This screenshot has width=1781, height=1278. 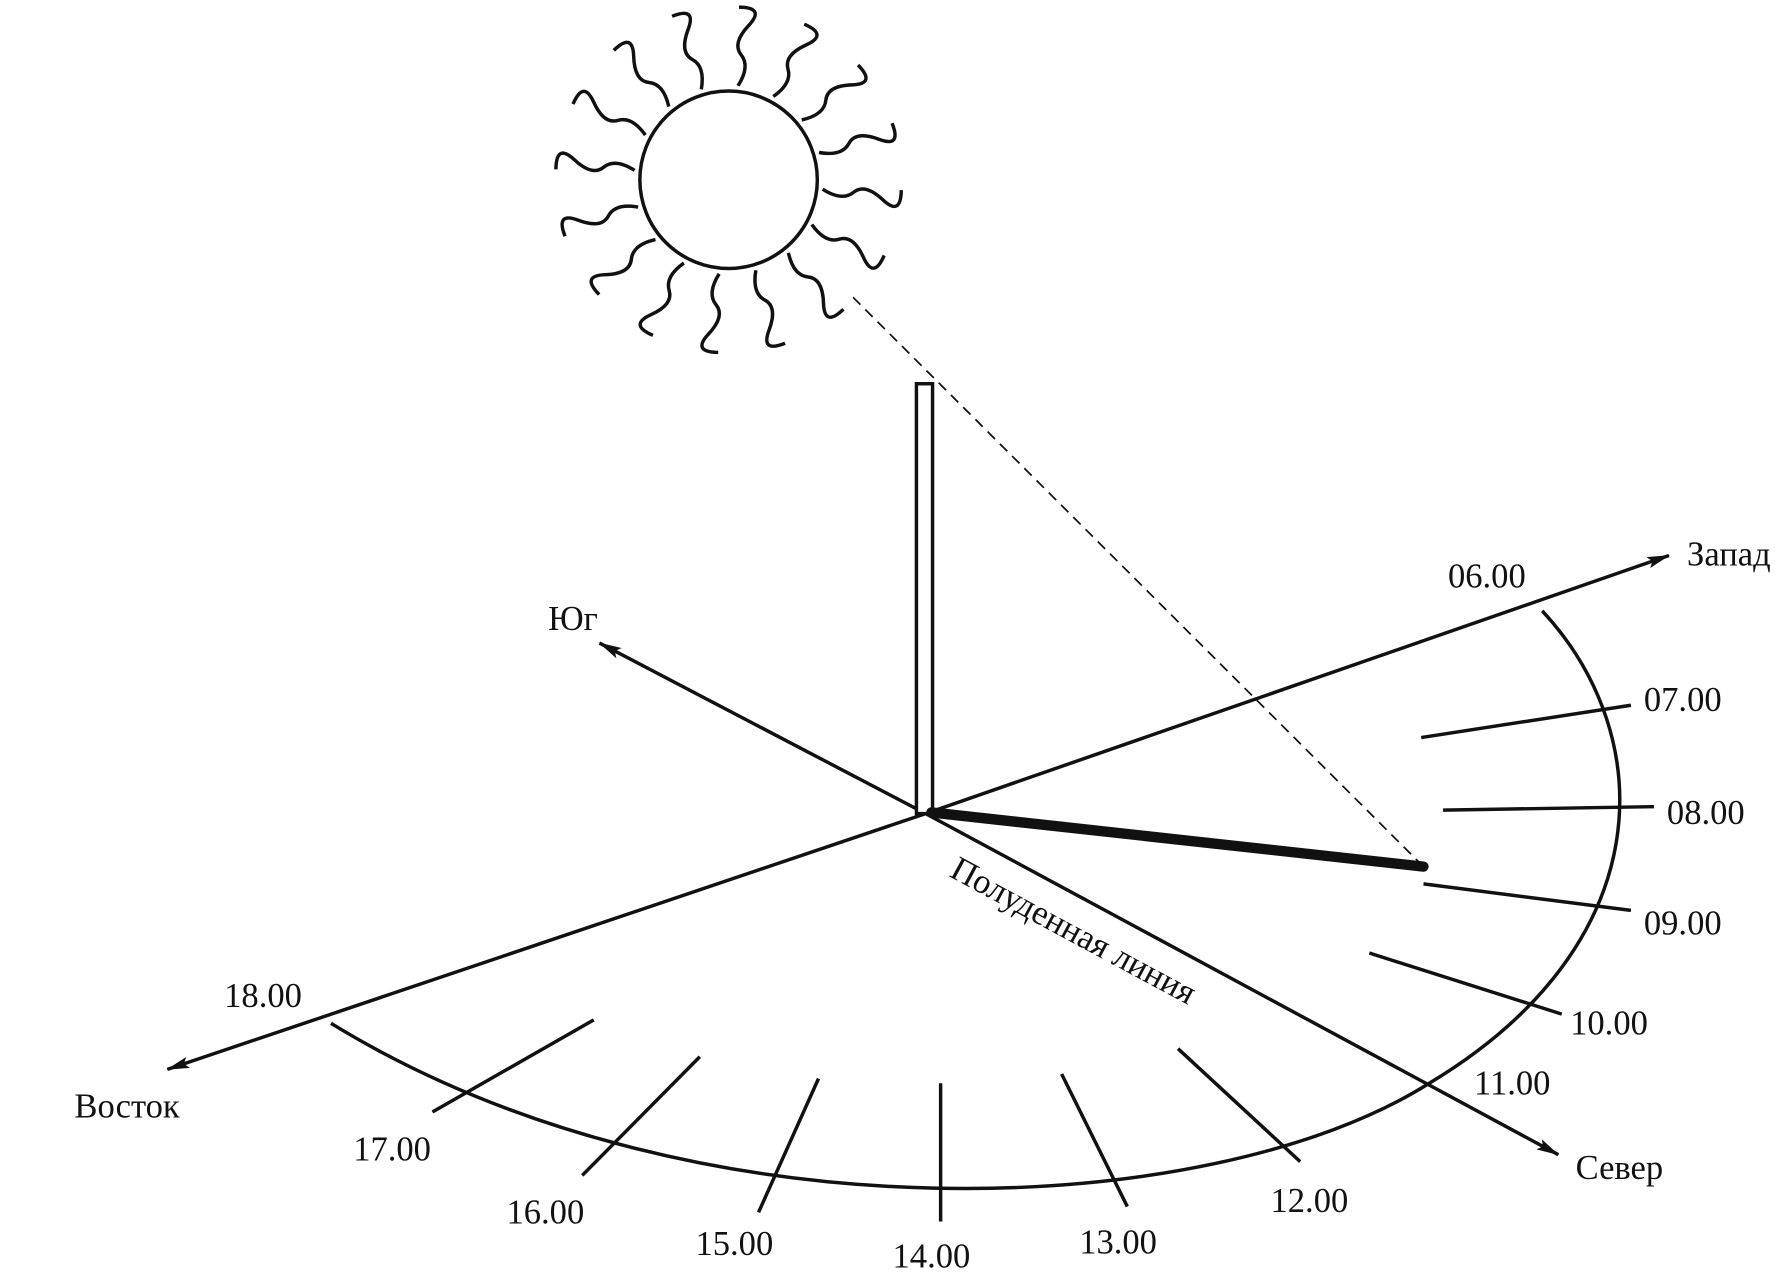 What do you see at coordinates (1683, 923) in the screenshot?
I see `hour-label: 09.00` at bounding box center [1683, 923].